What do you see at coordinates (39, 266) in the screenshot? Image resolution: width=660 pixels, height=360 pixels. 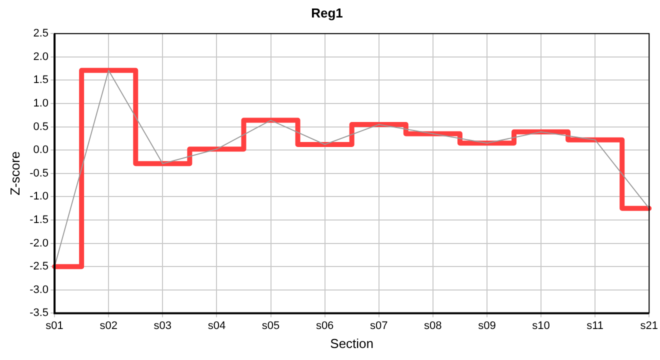 I see `y-tick-label: -2.5` at bounding box center [39, 266].